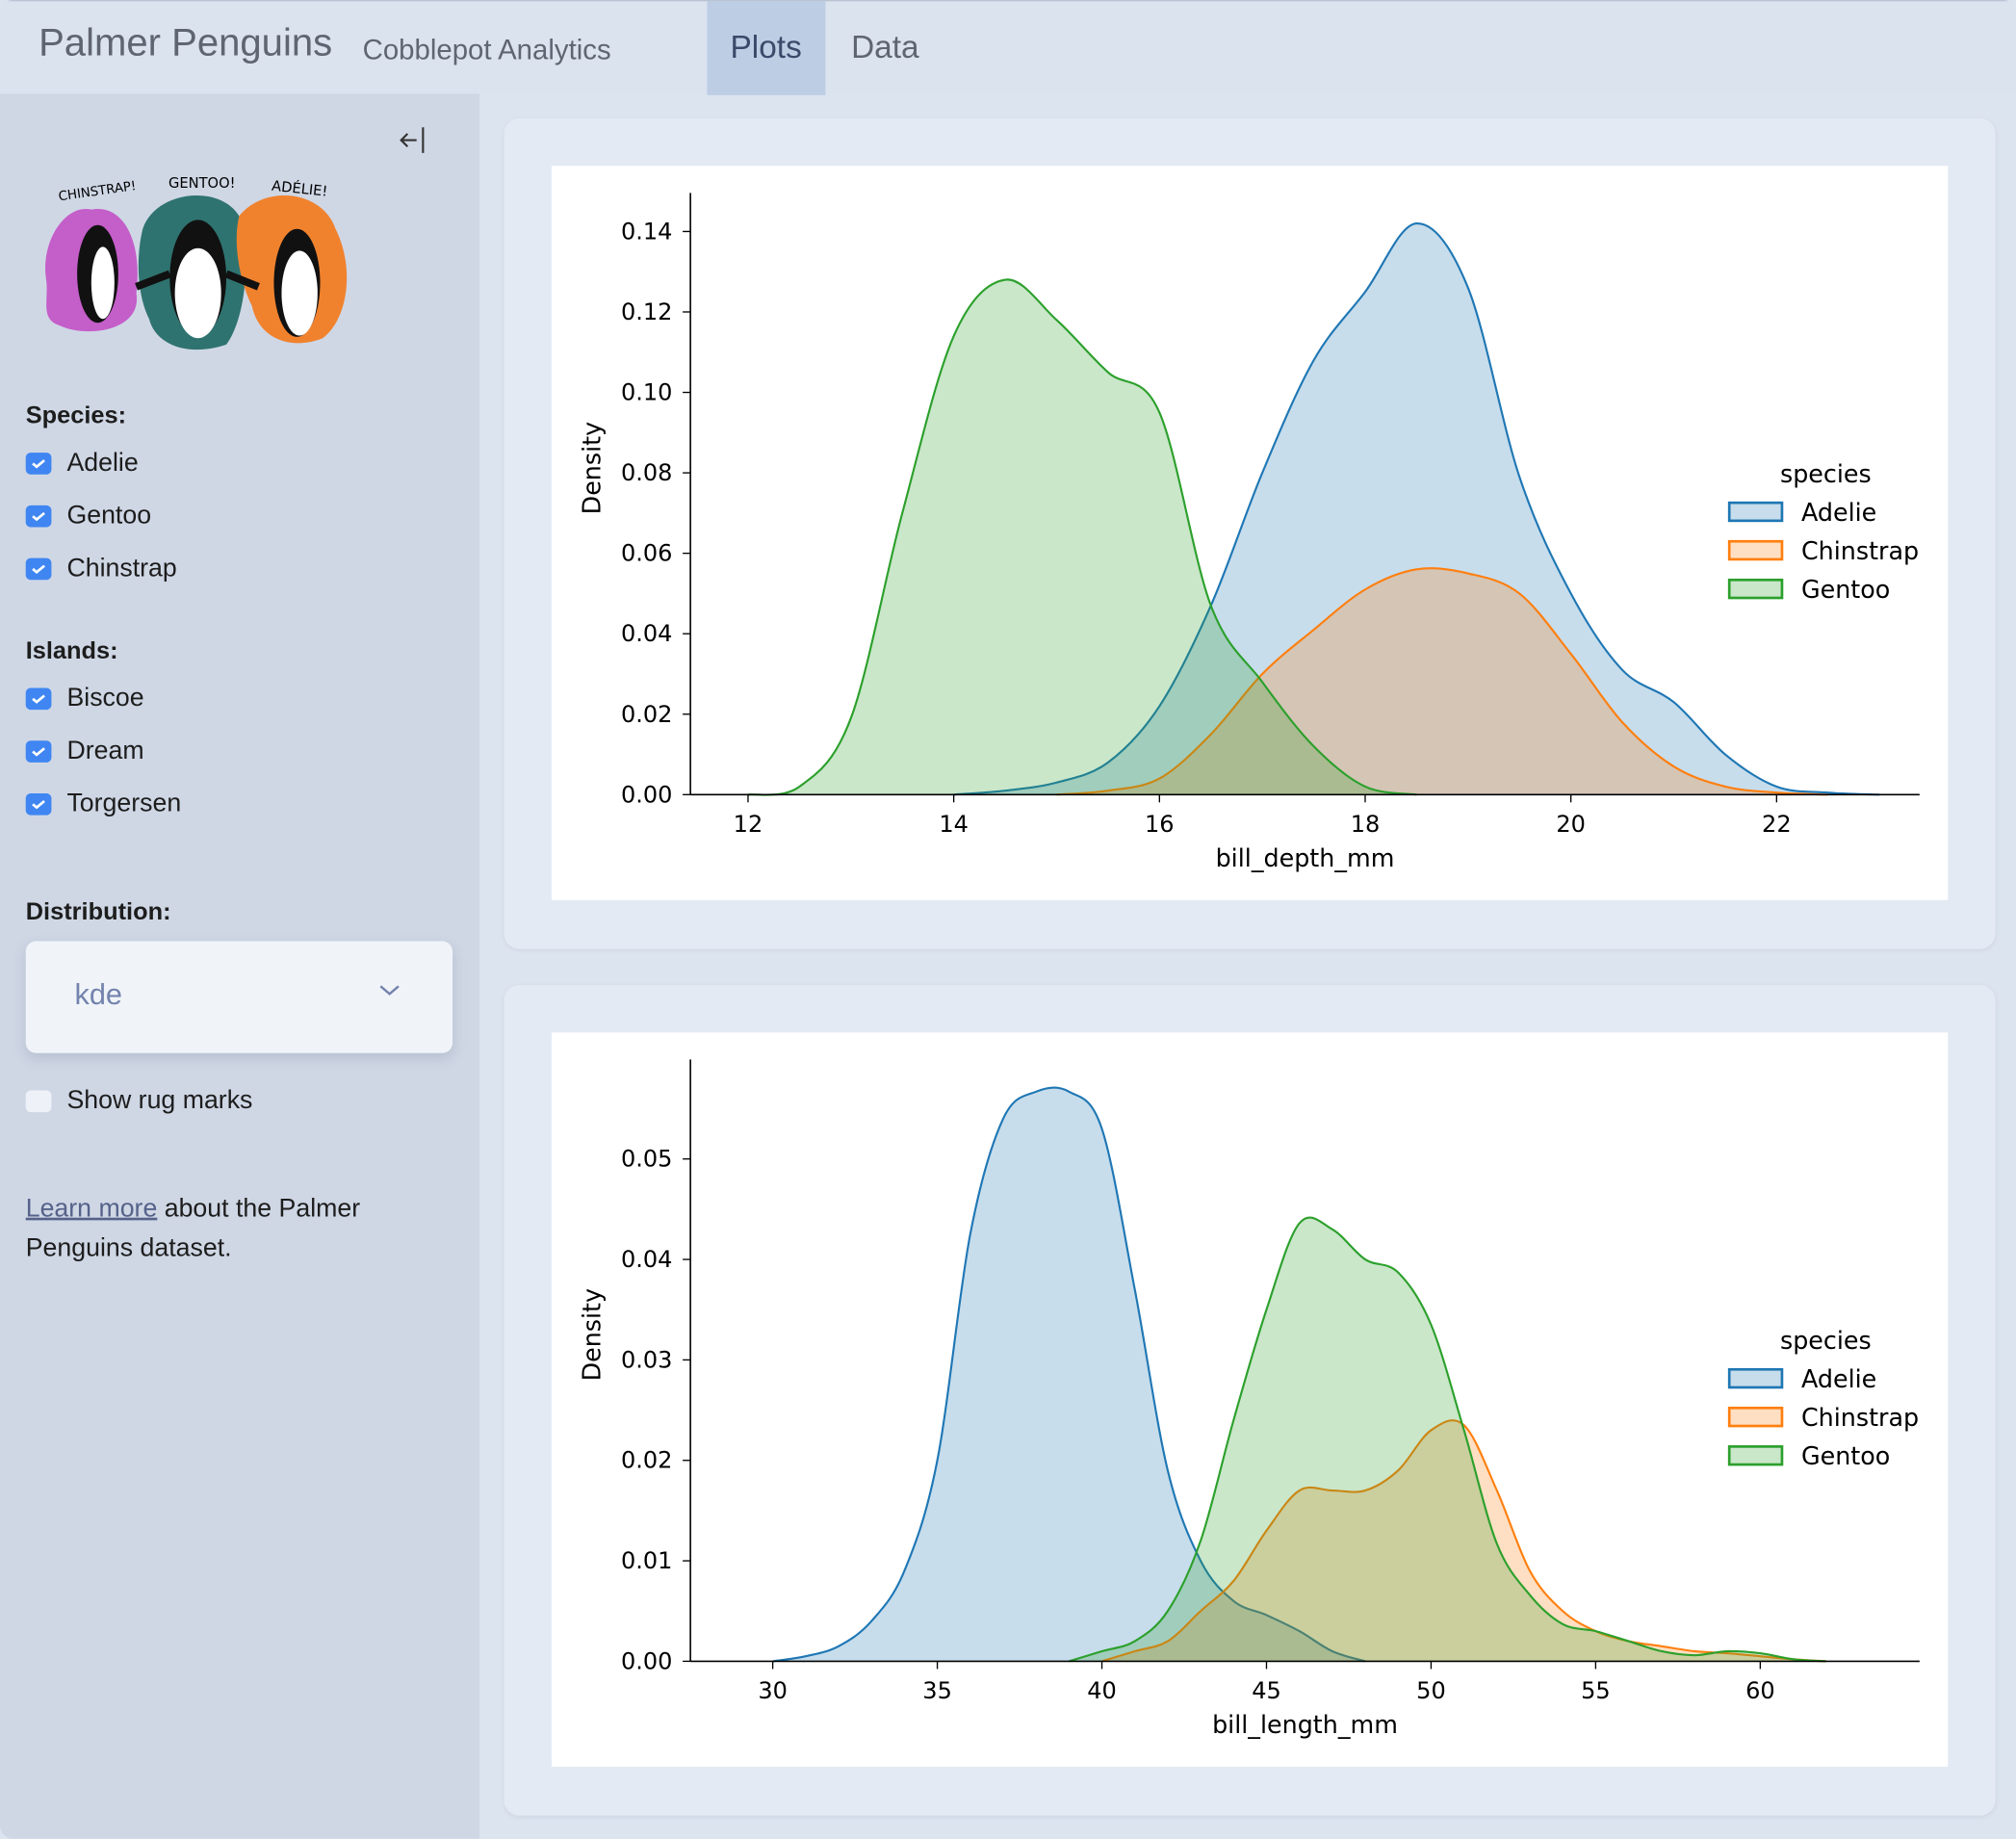 This screenshot has height=1839, width=2016. I want to click on legend-label: Chinstrap, so click(1860, 1417).